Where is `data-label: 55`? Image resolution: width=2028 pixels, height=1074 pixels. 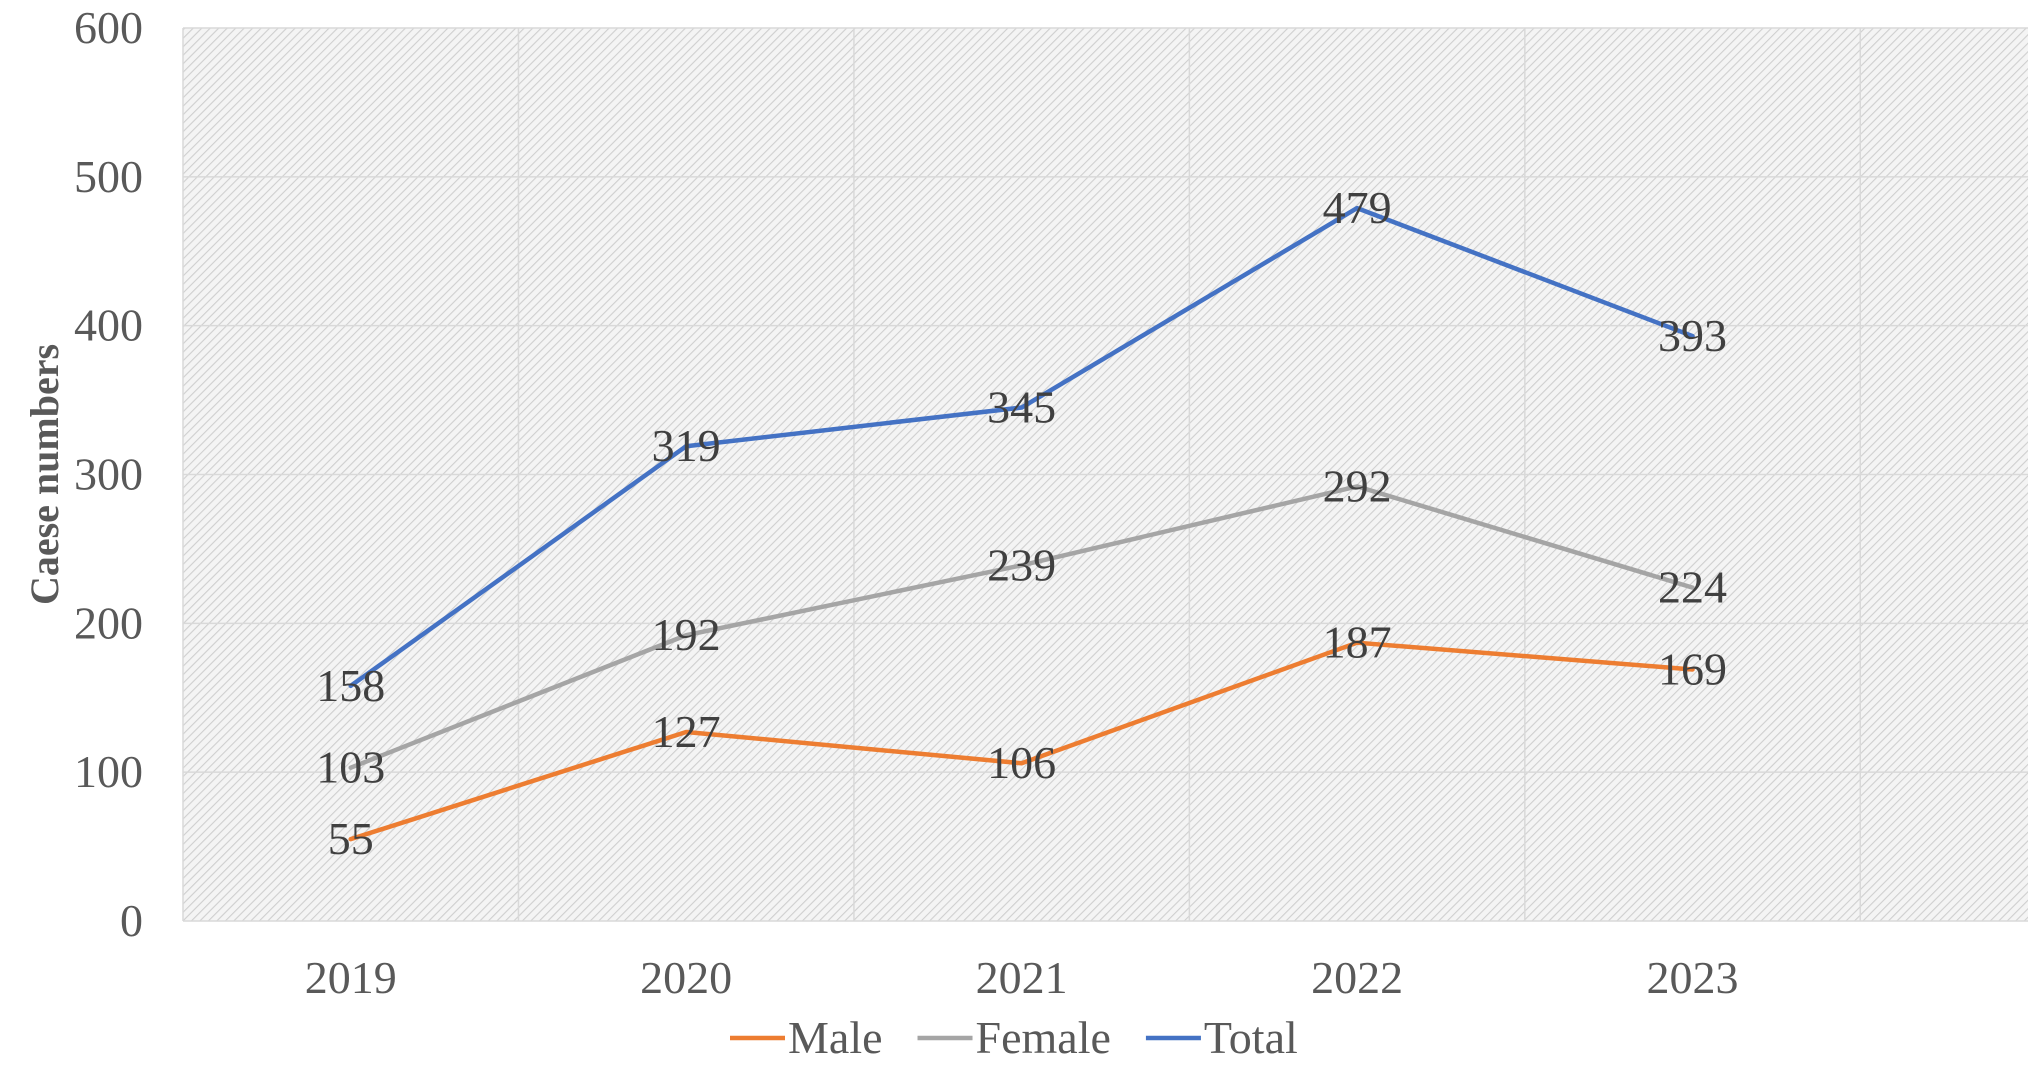
data-label: 55 is located at coordinates (351, 838).